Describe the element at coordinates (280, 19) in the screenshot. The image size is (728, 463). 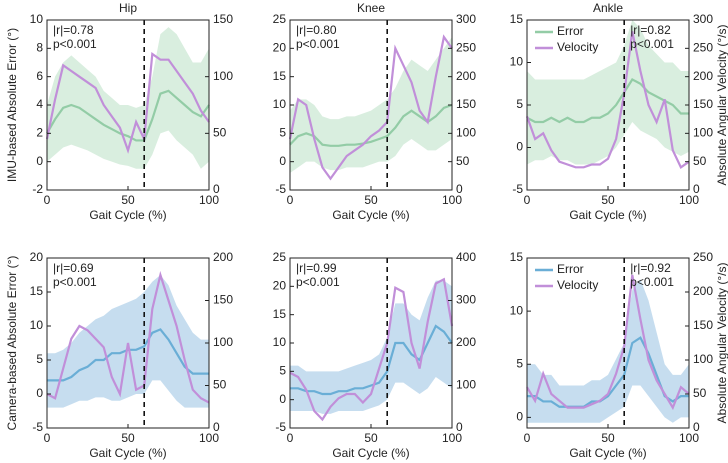
I see `y-tick-label: 25` at that location.